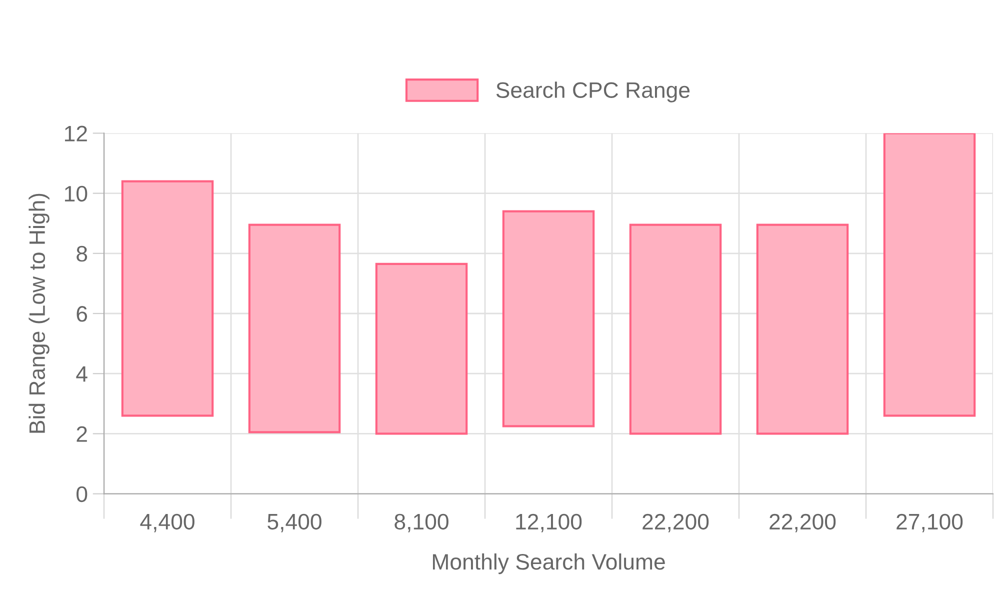 Image resolution: width=1000 pixels, height=600 pixels. Describe the element at coordinates (548, 563) in the screenshot. I see `x-axis-title: Monthly Search Volume` at that location.